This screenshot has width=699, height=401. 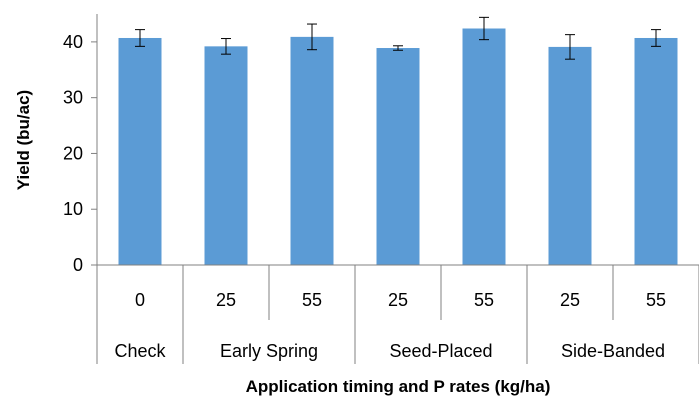 I want to click on x-group-label: Side-Banded, so click(x=613, y=351).